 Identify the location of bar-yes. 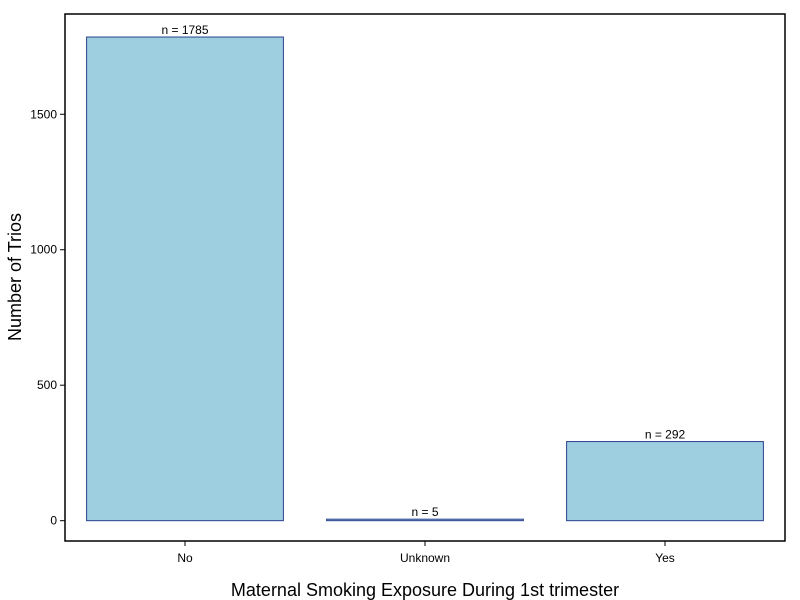
(665, 481).